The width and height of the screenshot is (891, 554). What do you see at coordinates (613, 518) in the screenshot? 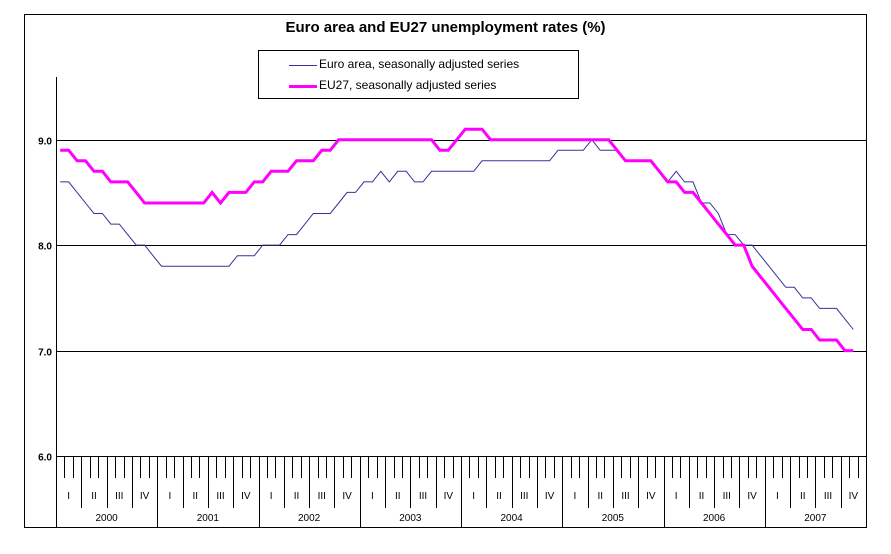
I see `x-year-label: 2005` at bounding box center [613, 518].